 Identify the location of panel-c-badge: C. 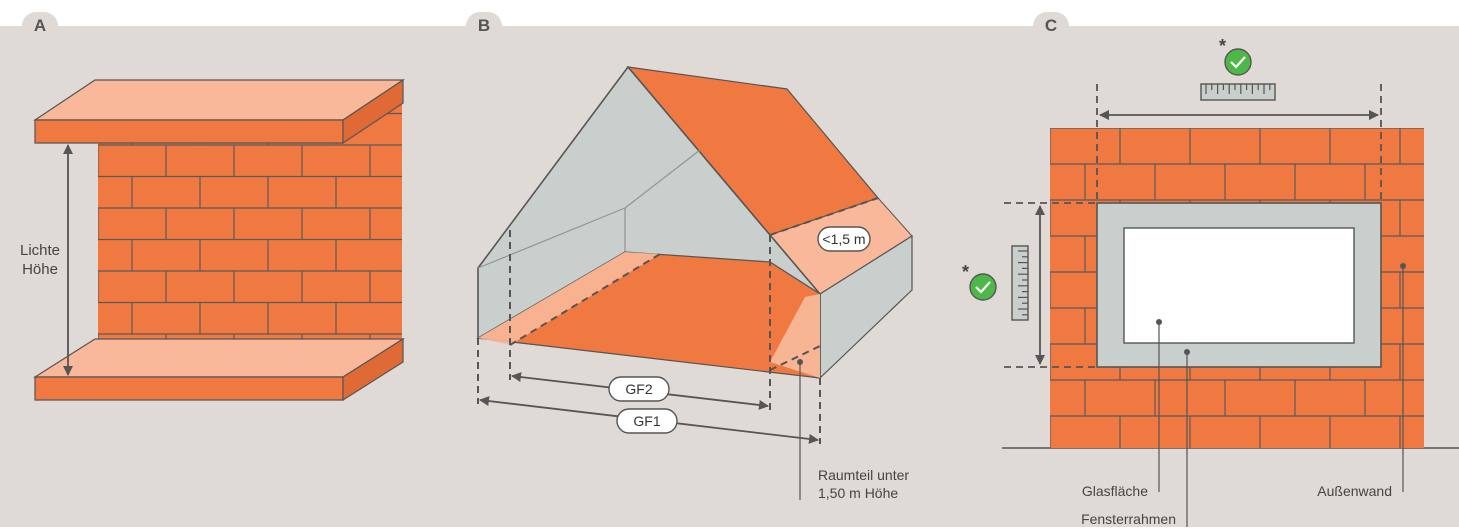
(1051, 26).